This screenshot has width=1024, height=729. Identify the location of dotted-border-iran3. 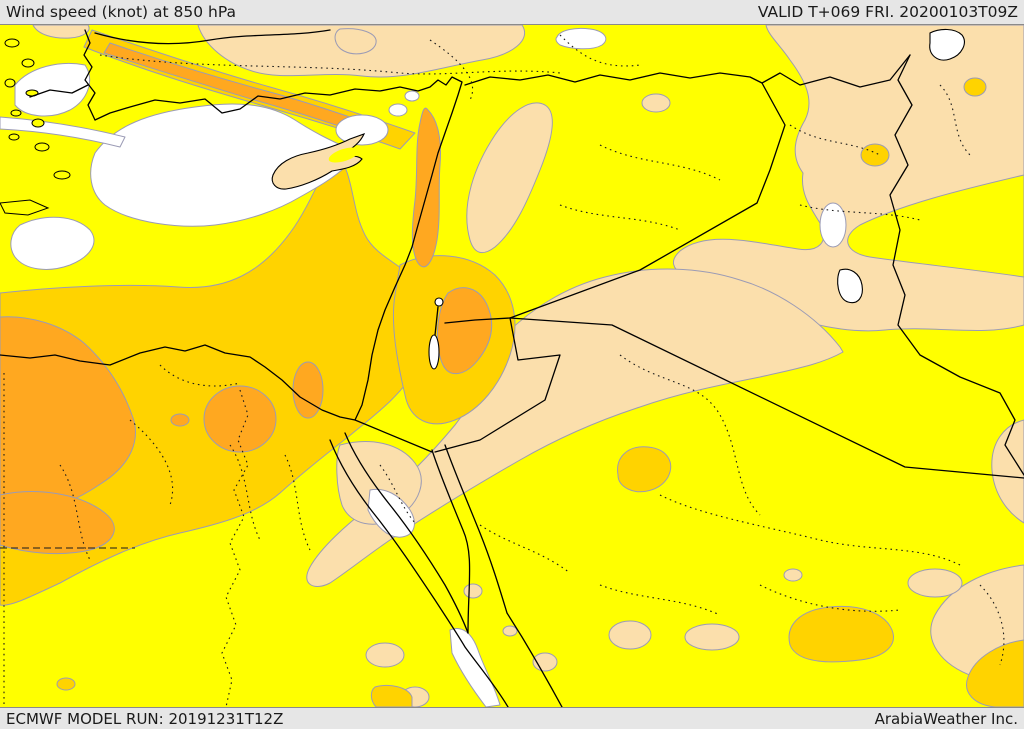
(955, 120).